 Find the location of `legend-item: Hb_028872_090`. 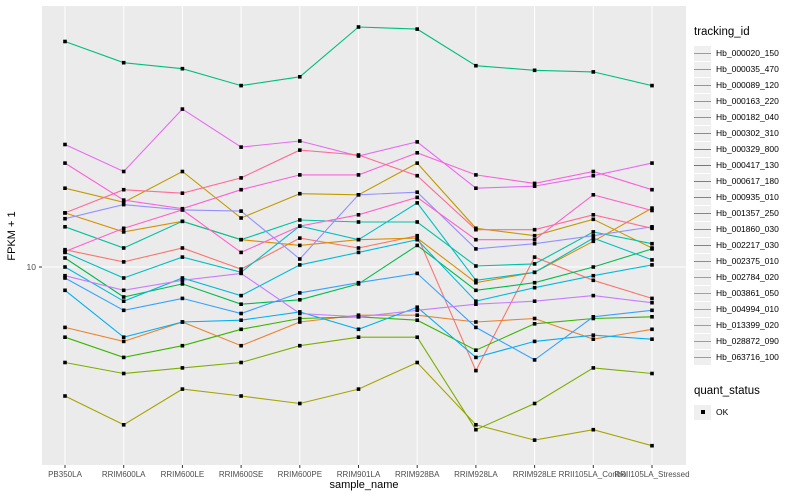

legend-item: Hb_028872_090 is located at coordinates (747, 341).